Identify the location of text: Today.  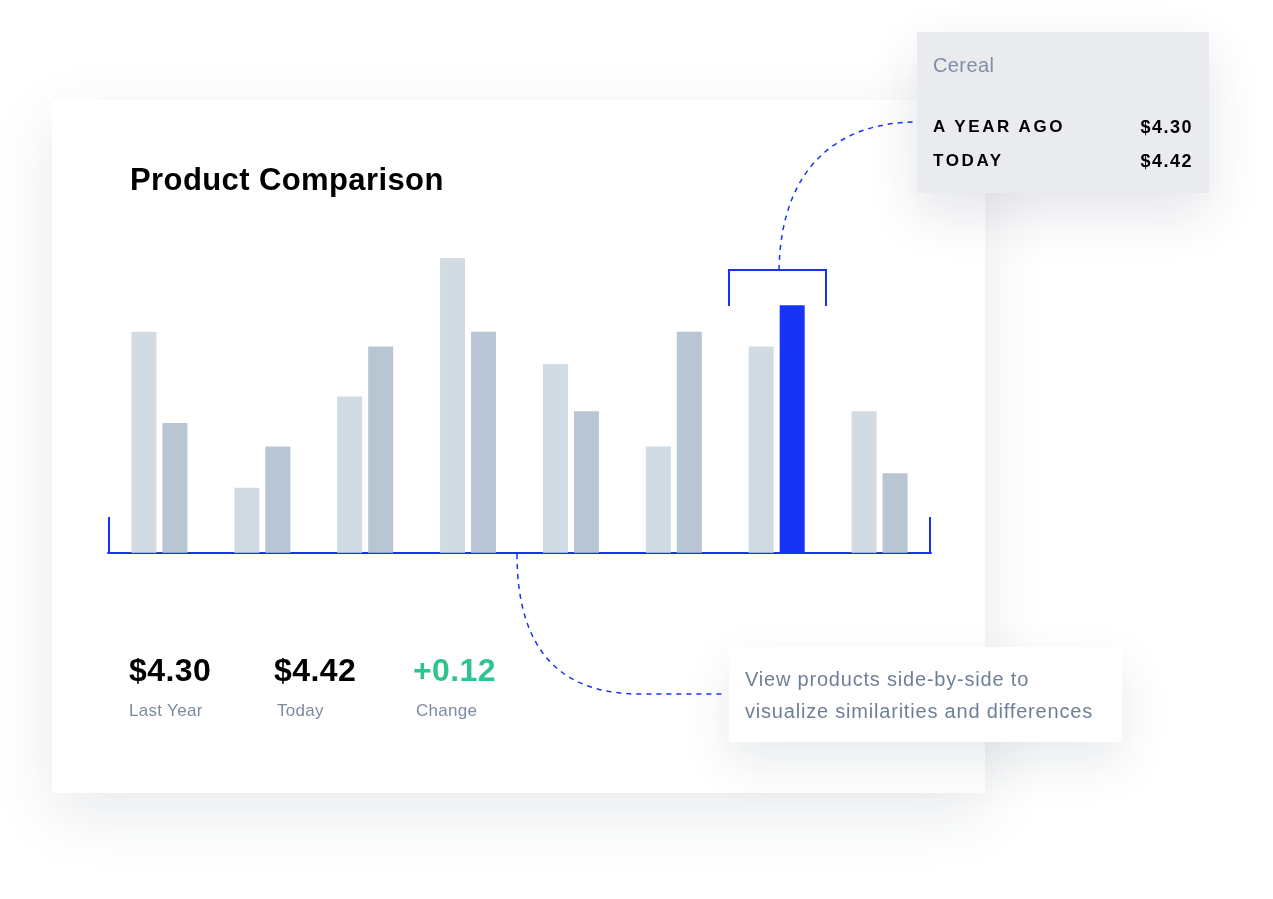
(300, 710).